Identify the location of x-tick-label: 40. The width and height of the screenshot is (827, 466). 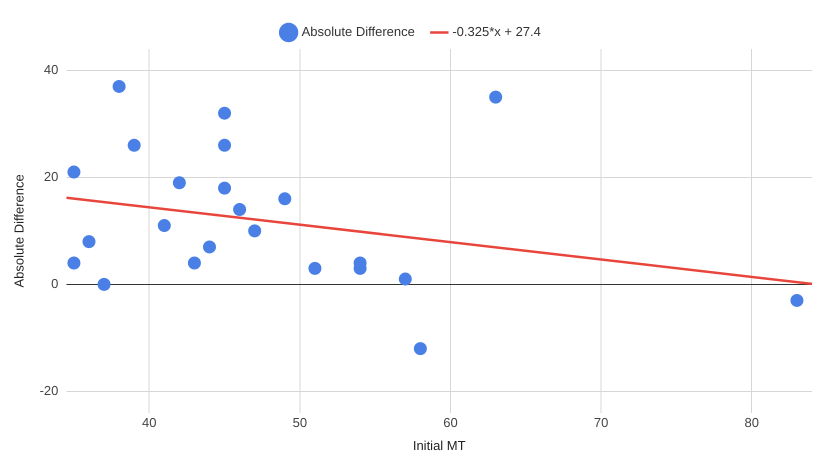
(149, 422).